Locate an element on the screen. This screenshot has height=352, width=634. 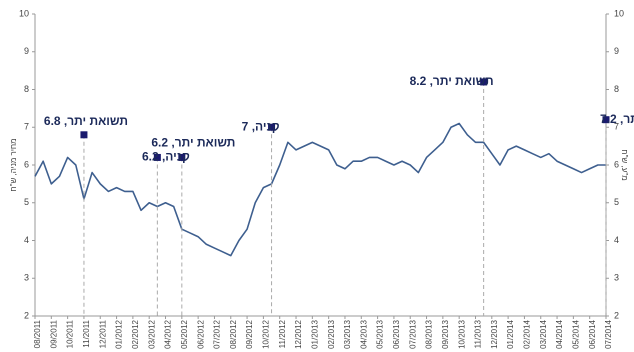
x-tick-label: 11/2013 is located at coordinates (478, 333).